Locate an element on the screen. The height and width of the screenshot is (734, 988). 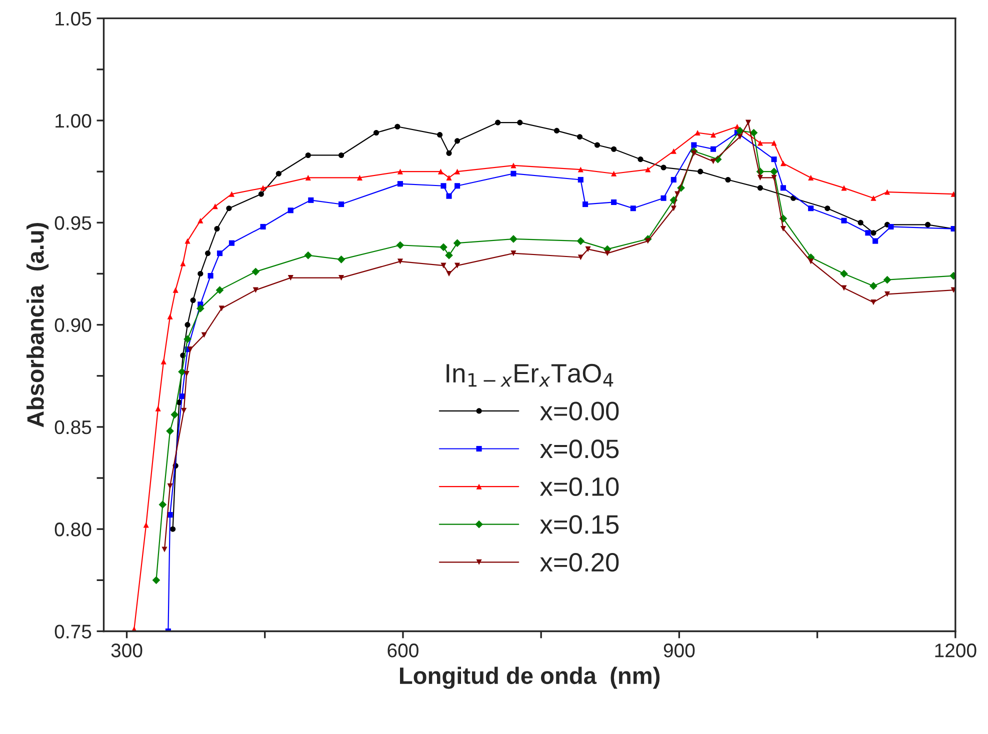
legend-label: x=0.15 is located at coordinates (579, 524).